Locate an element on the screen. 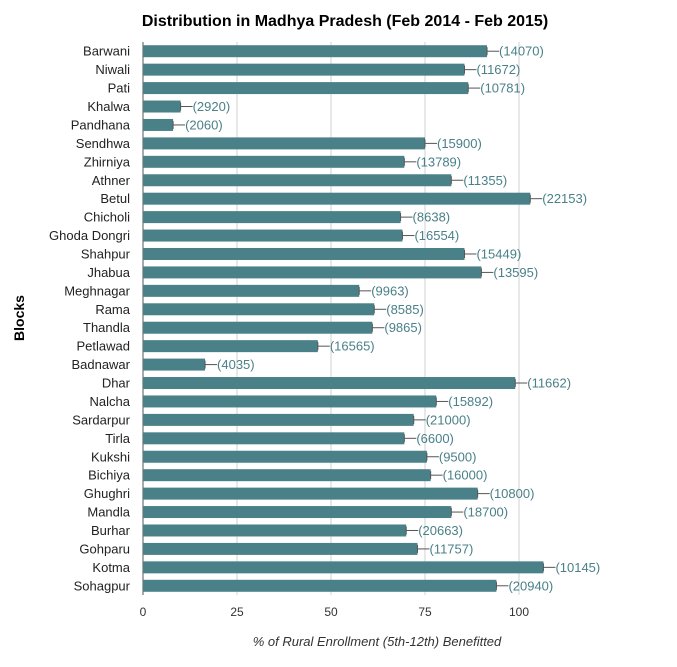  x-tick-label: 75 is located at coordinates (425, 612).